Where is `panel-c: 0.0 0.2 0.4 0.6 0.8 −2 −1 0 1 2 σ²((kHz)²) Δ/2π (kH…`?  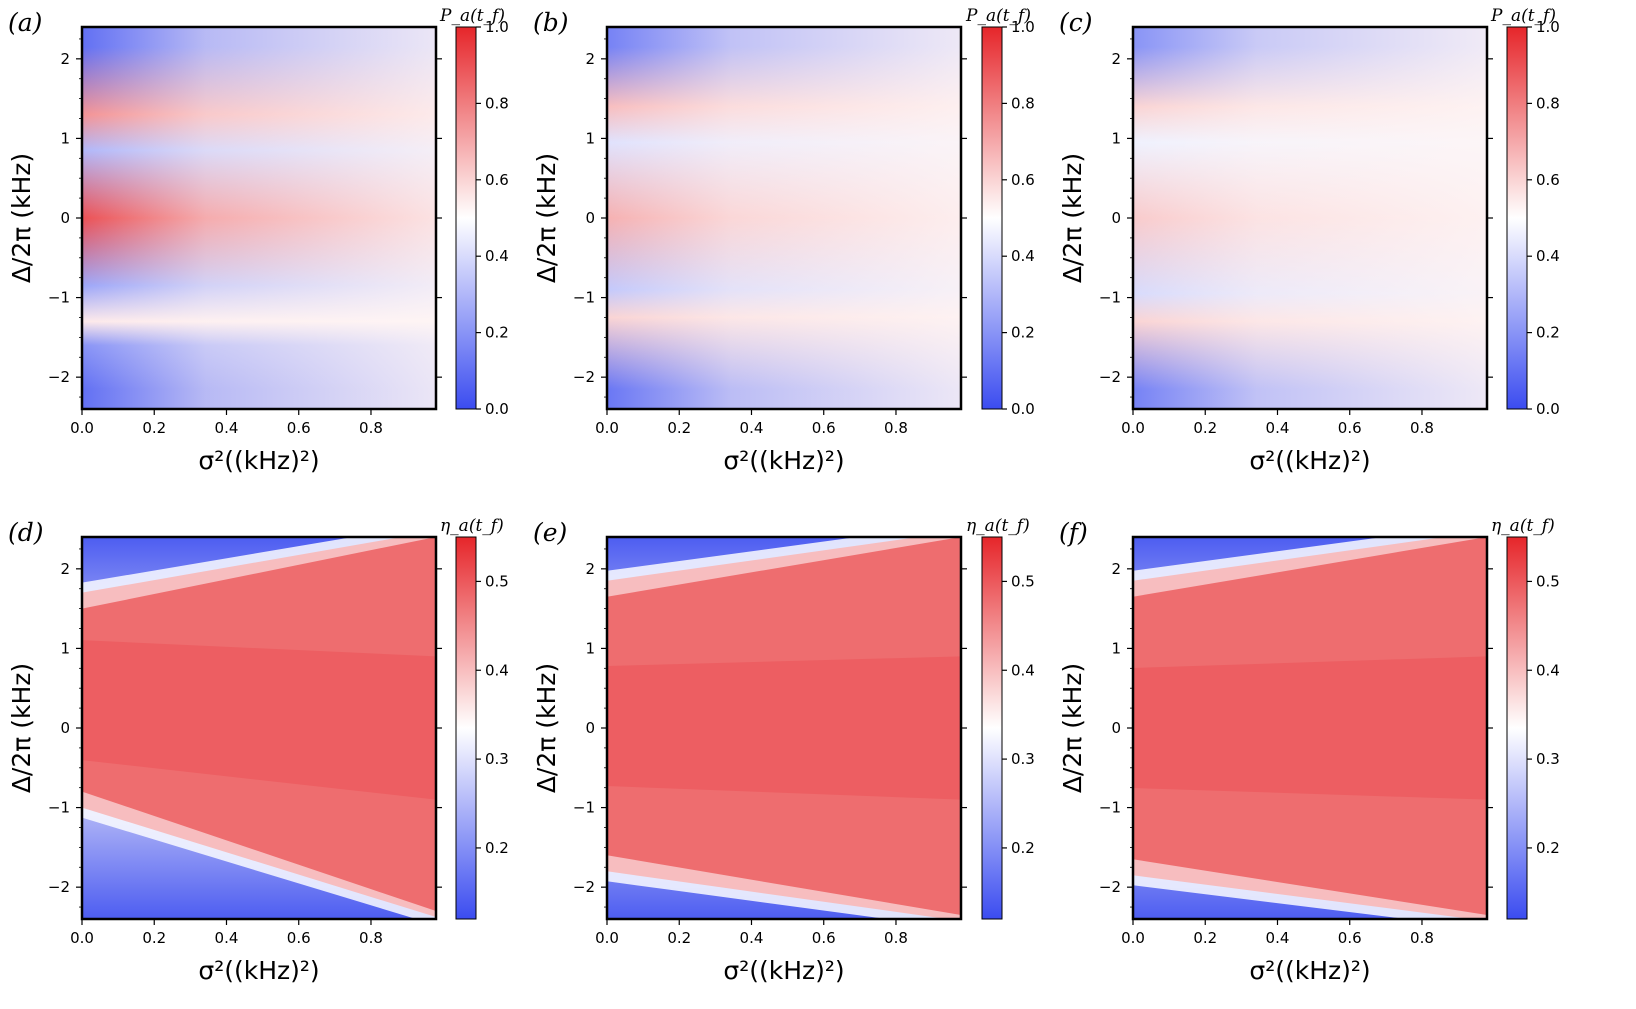
panel-c: 0.0 0.2 0.4 0.6 0.8 −2 −1 0 1 2 σ²((kHz)²) Δ/2π (kH… is located at coordinates (1309, 240).